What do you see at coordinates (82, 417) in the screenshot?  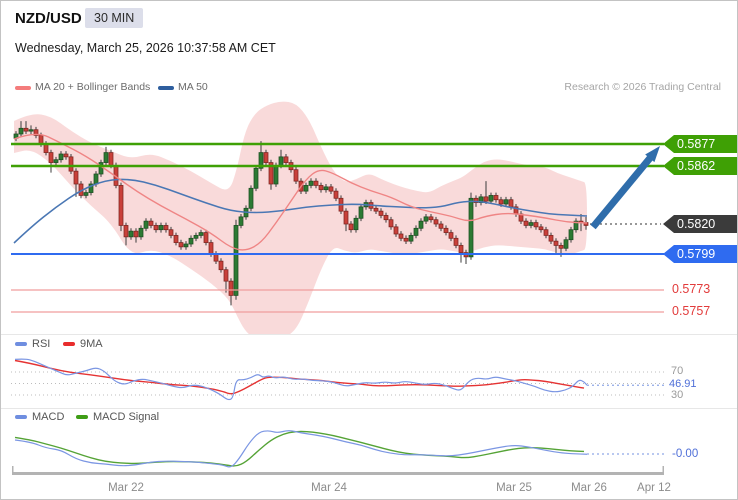 I see `legend-chip-macd-signal` at bounding box center [82, 417].